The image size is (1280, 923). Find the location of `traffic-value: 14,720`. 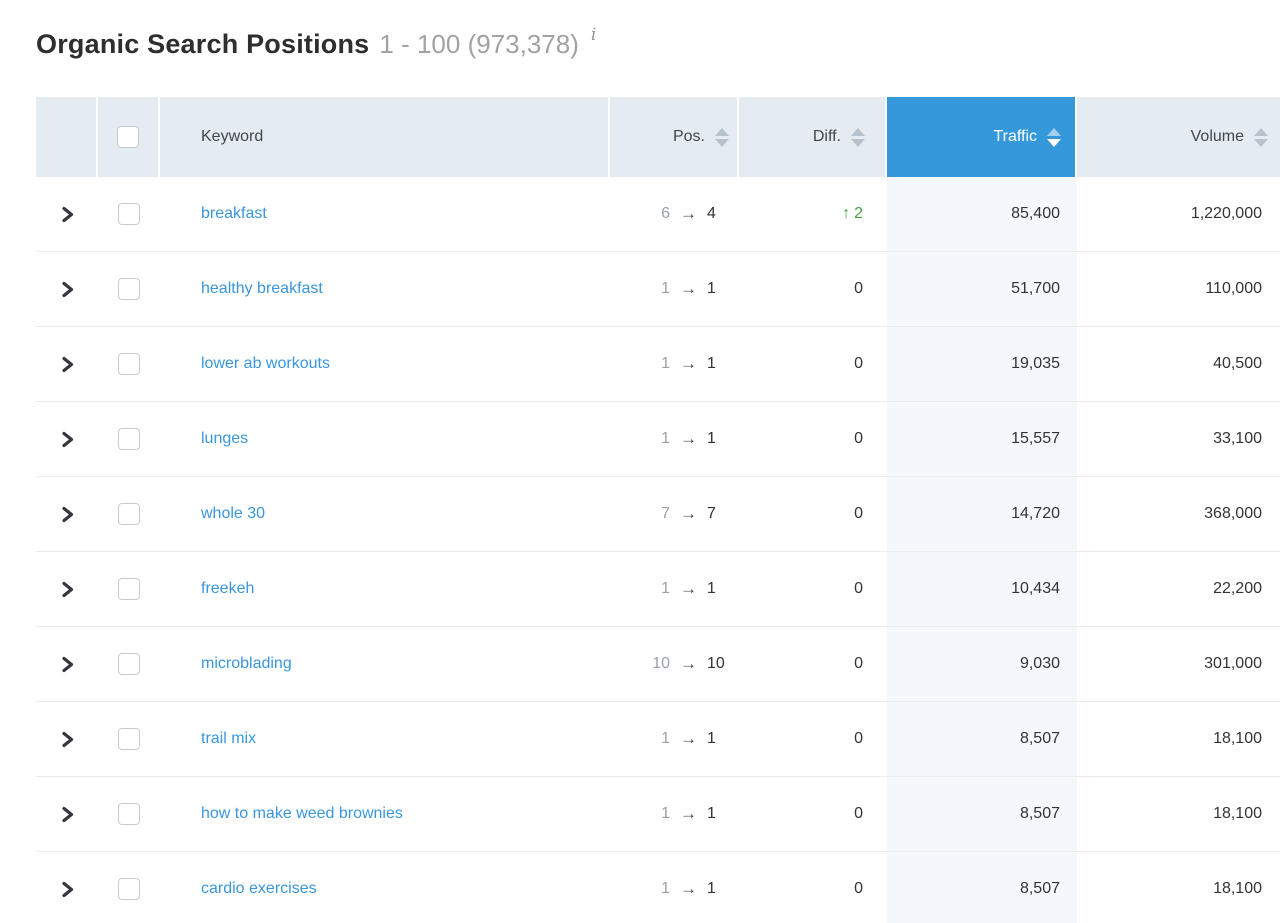

traffic-value: 14,720 is located at coordinates (1035, 513).